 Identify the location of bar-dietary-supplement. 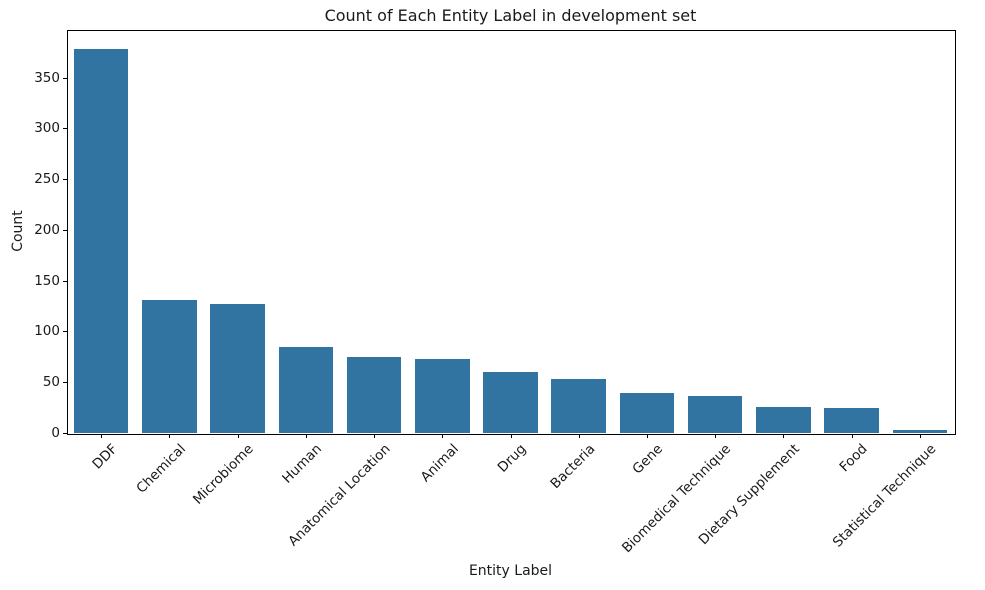
(783, 419).